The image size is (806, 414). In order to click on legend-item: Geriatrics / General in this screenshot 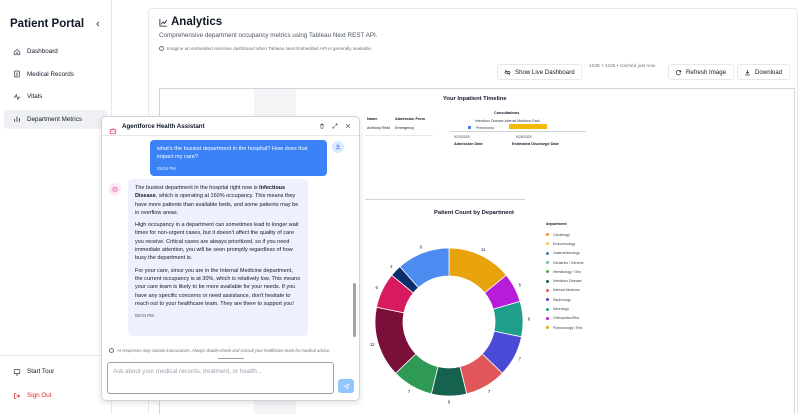, I will do `click(576, 262)`.